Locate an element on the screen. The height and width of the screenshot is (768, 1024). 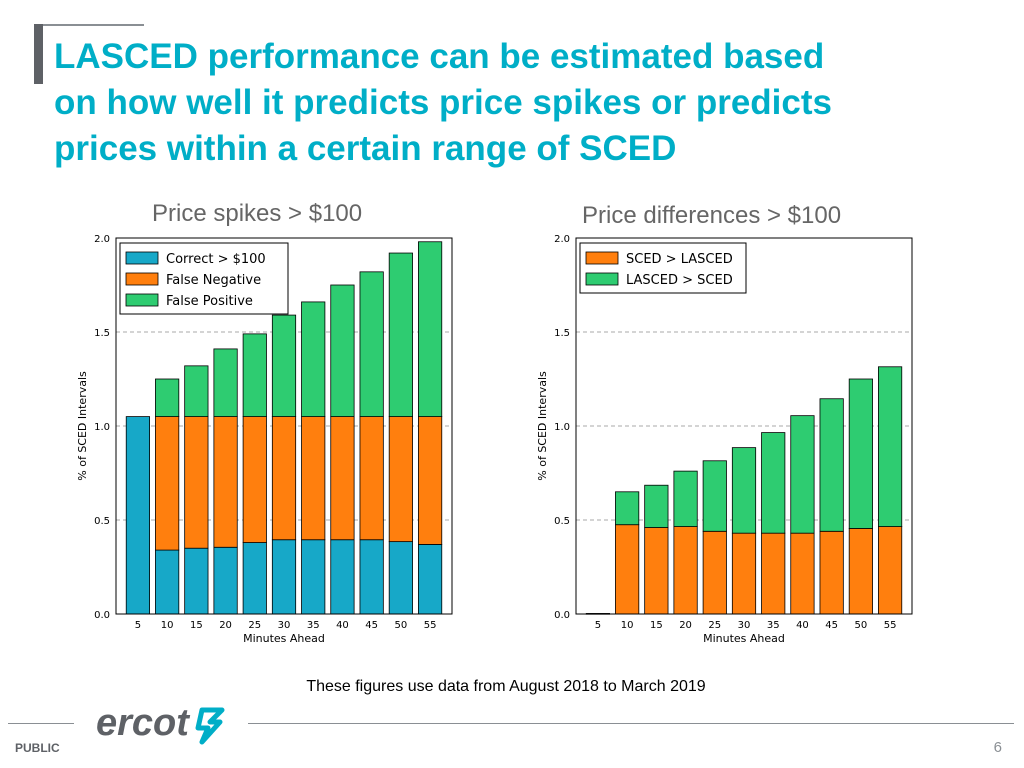
page-number: 6 is located at coordinates (997, 747).